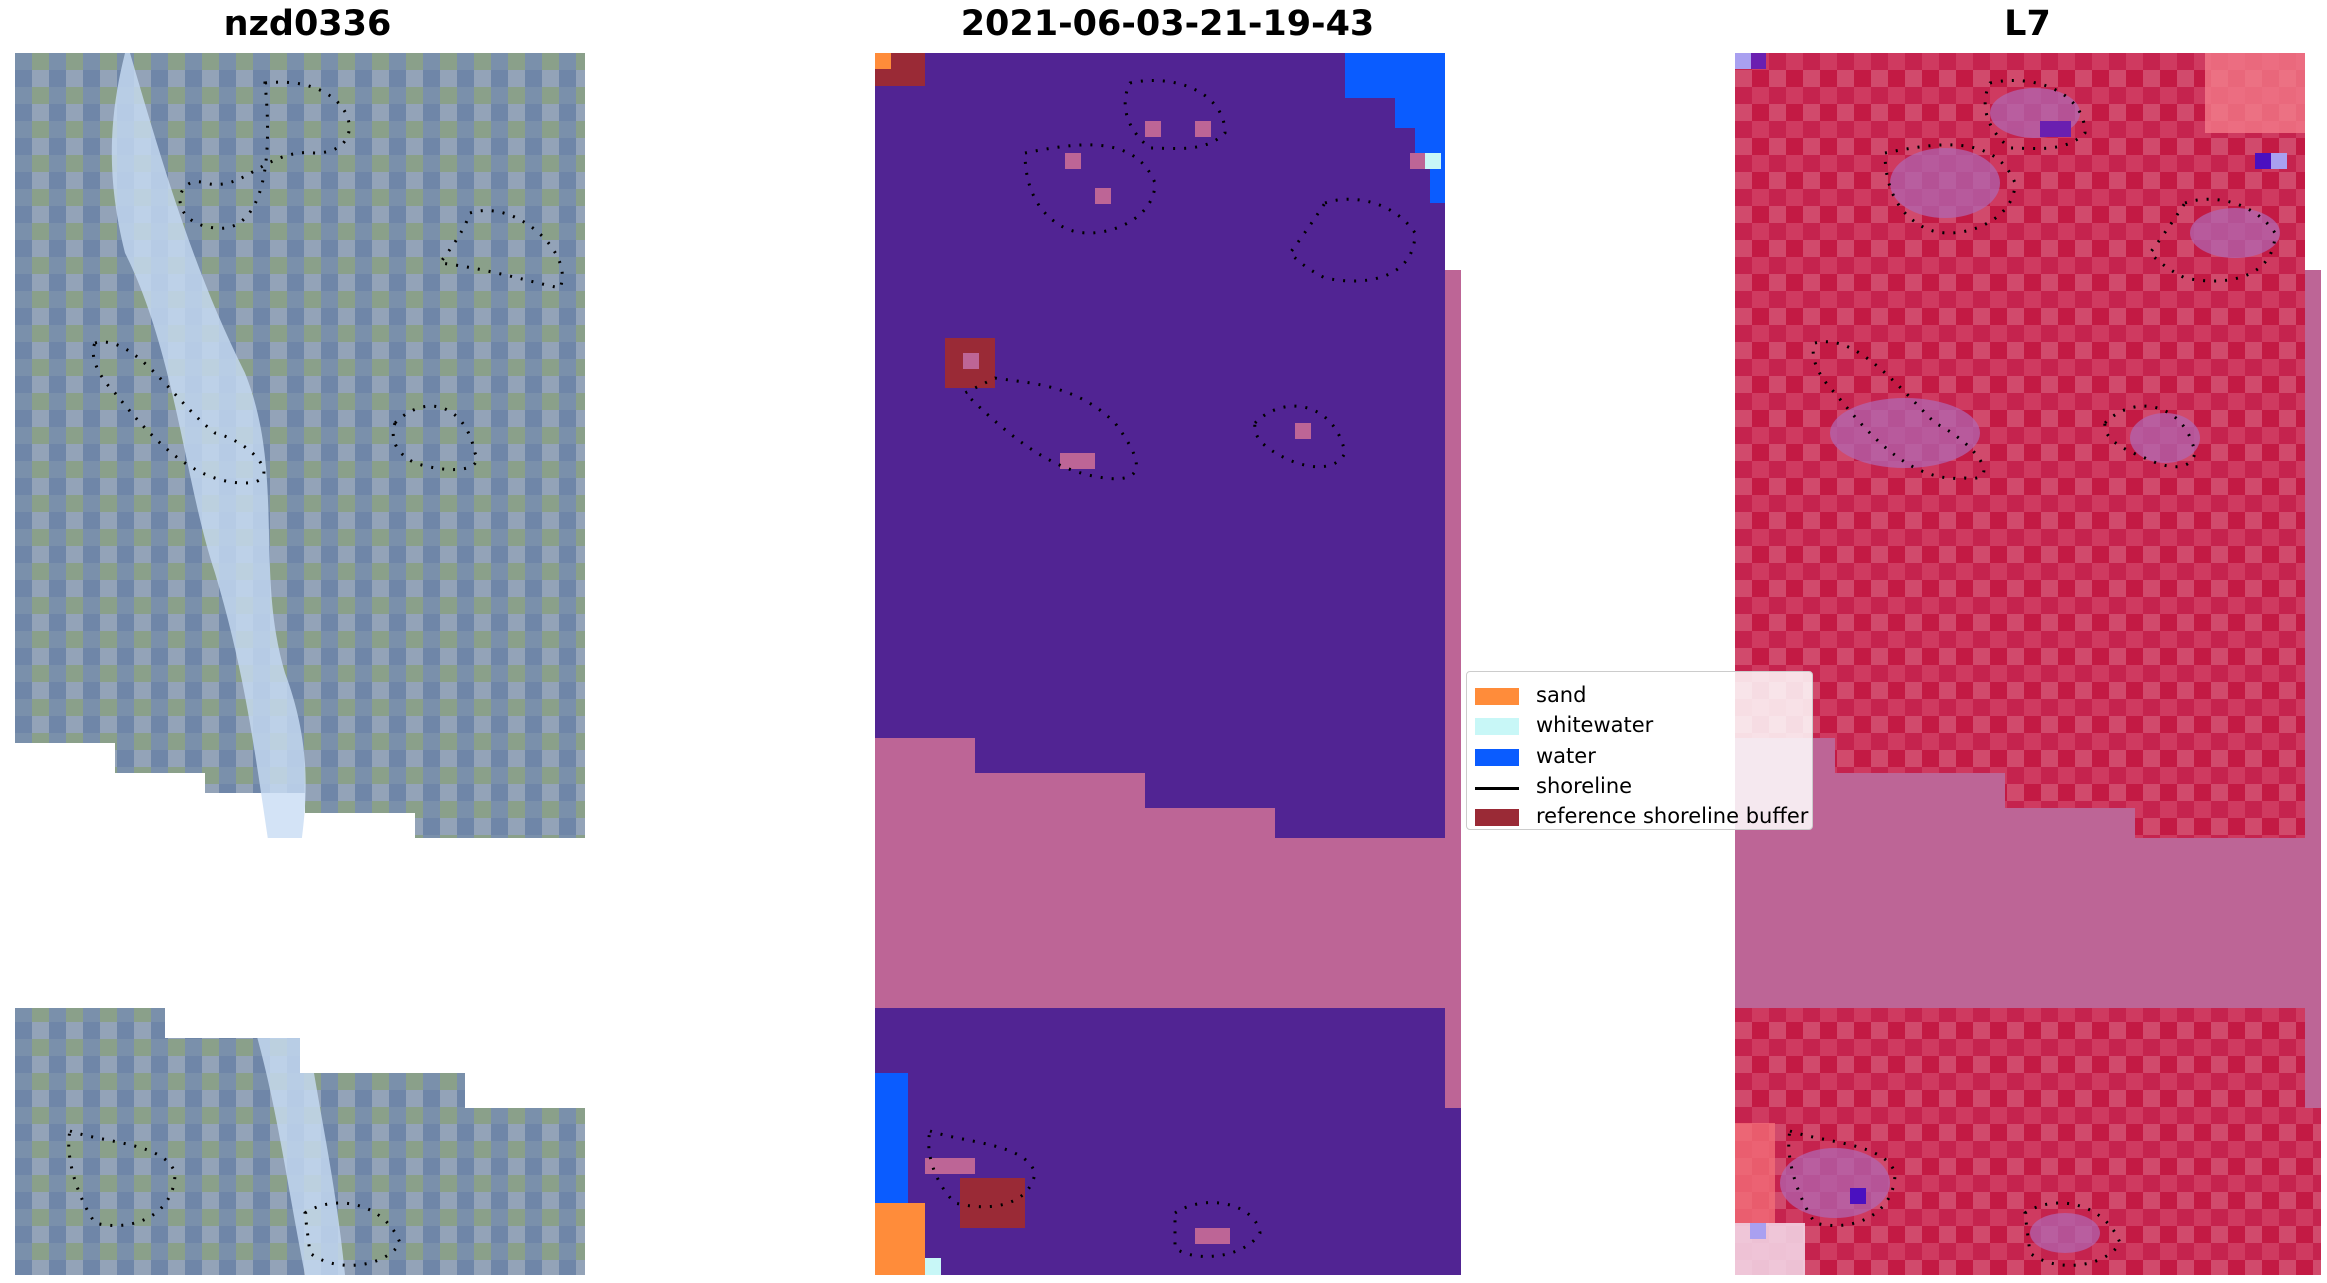  What do you see at coordinates (1160, 873) in the screenshot?
I see `buffer-region` at bounding box center [1160, 873].